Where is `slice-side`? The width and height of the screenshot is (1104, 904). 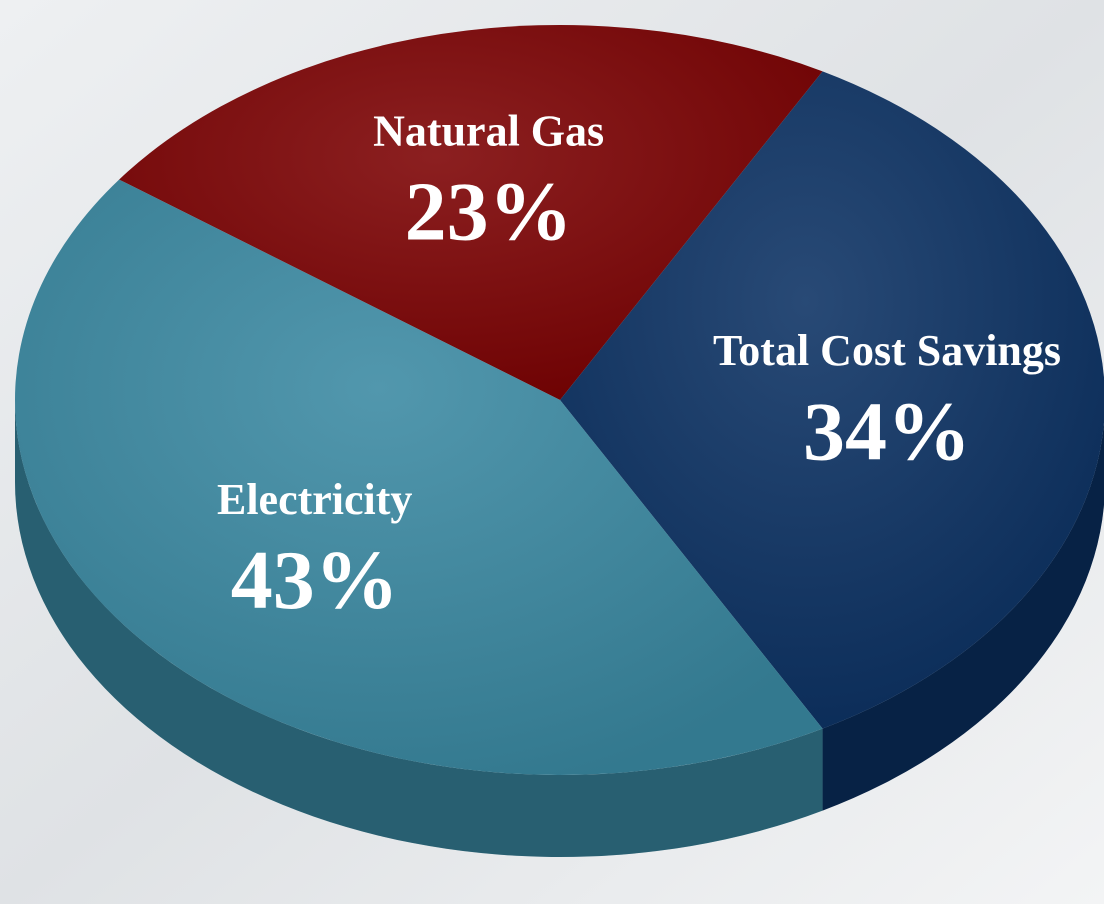 slice-side is located at coordinates (963, 616).